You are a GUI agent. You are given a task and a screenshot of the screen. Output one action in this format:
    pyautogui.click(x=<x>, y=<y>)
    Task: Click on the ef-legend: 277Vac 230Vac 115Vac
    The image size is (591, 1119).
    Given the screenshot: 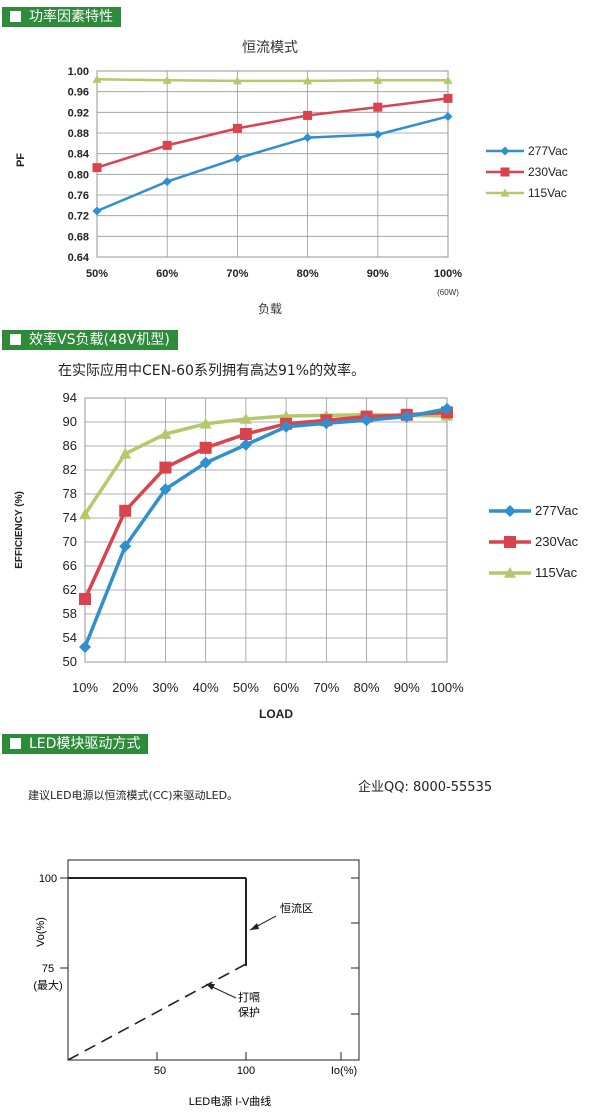 What is the action you would take?
    pyautogui.click(x=534, y=541)
    